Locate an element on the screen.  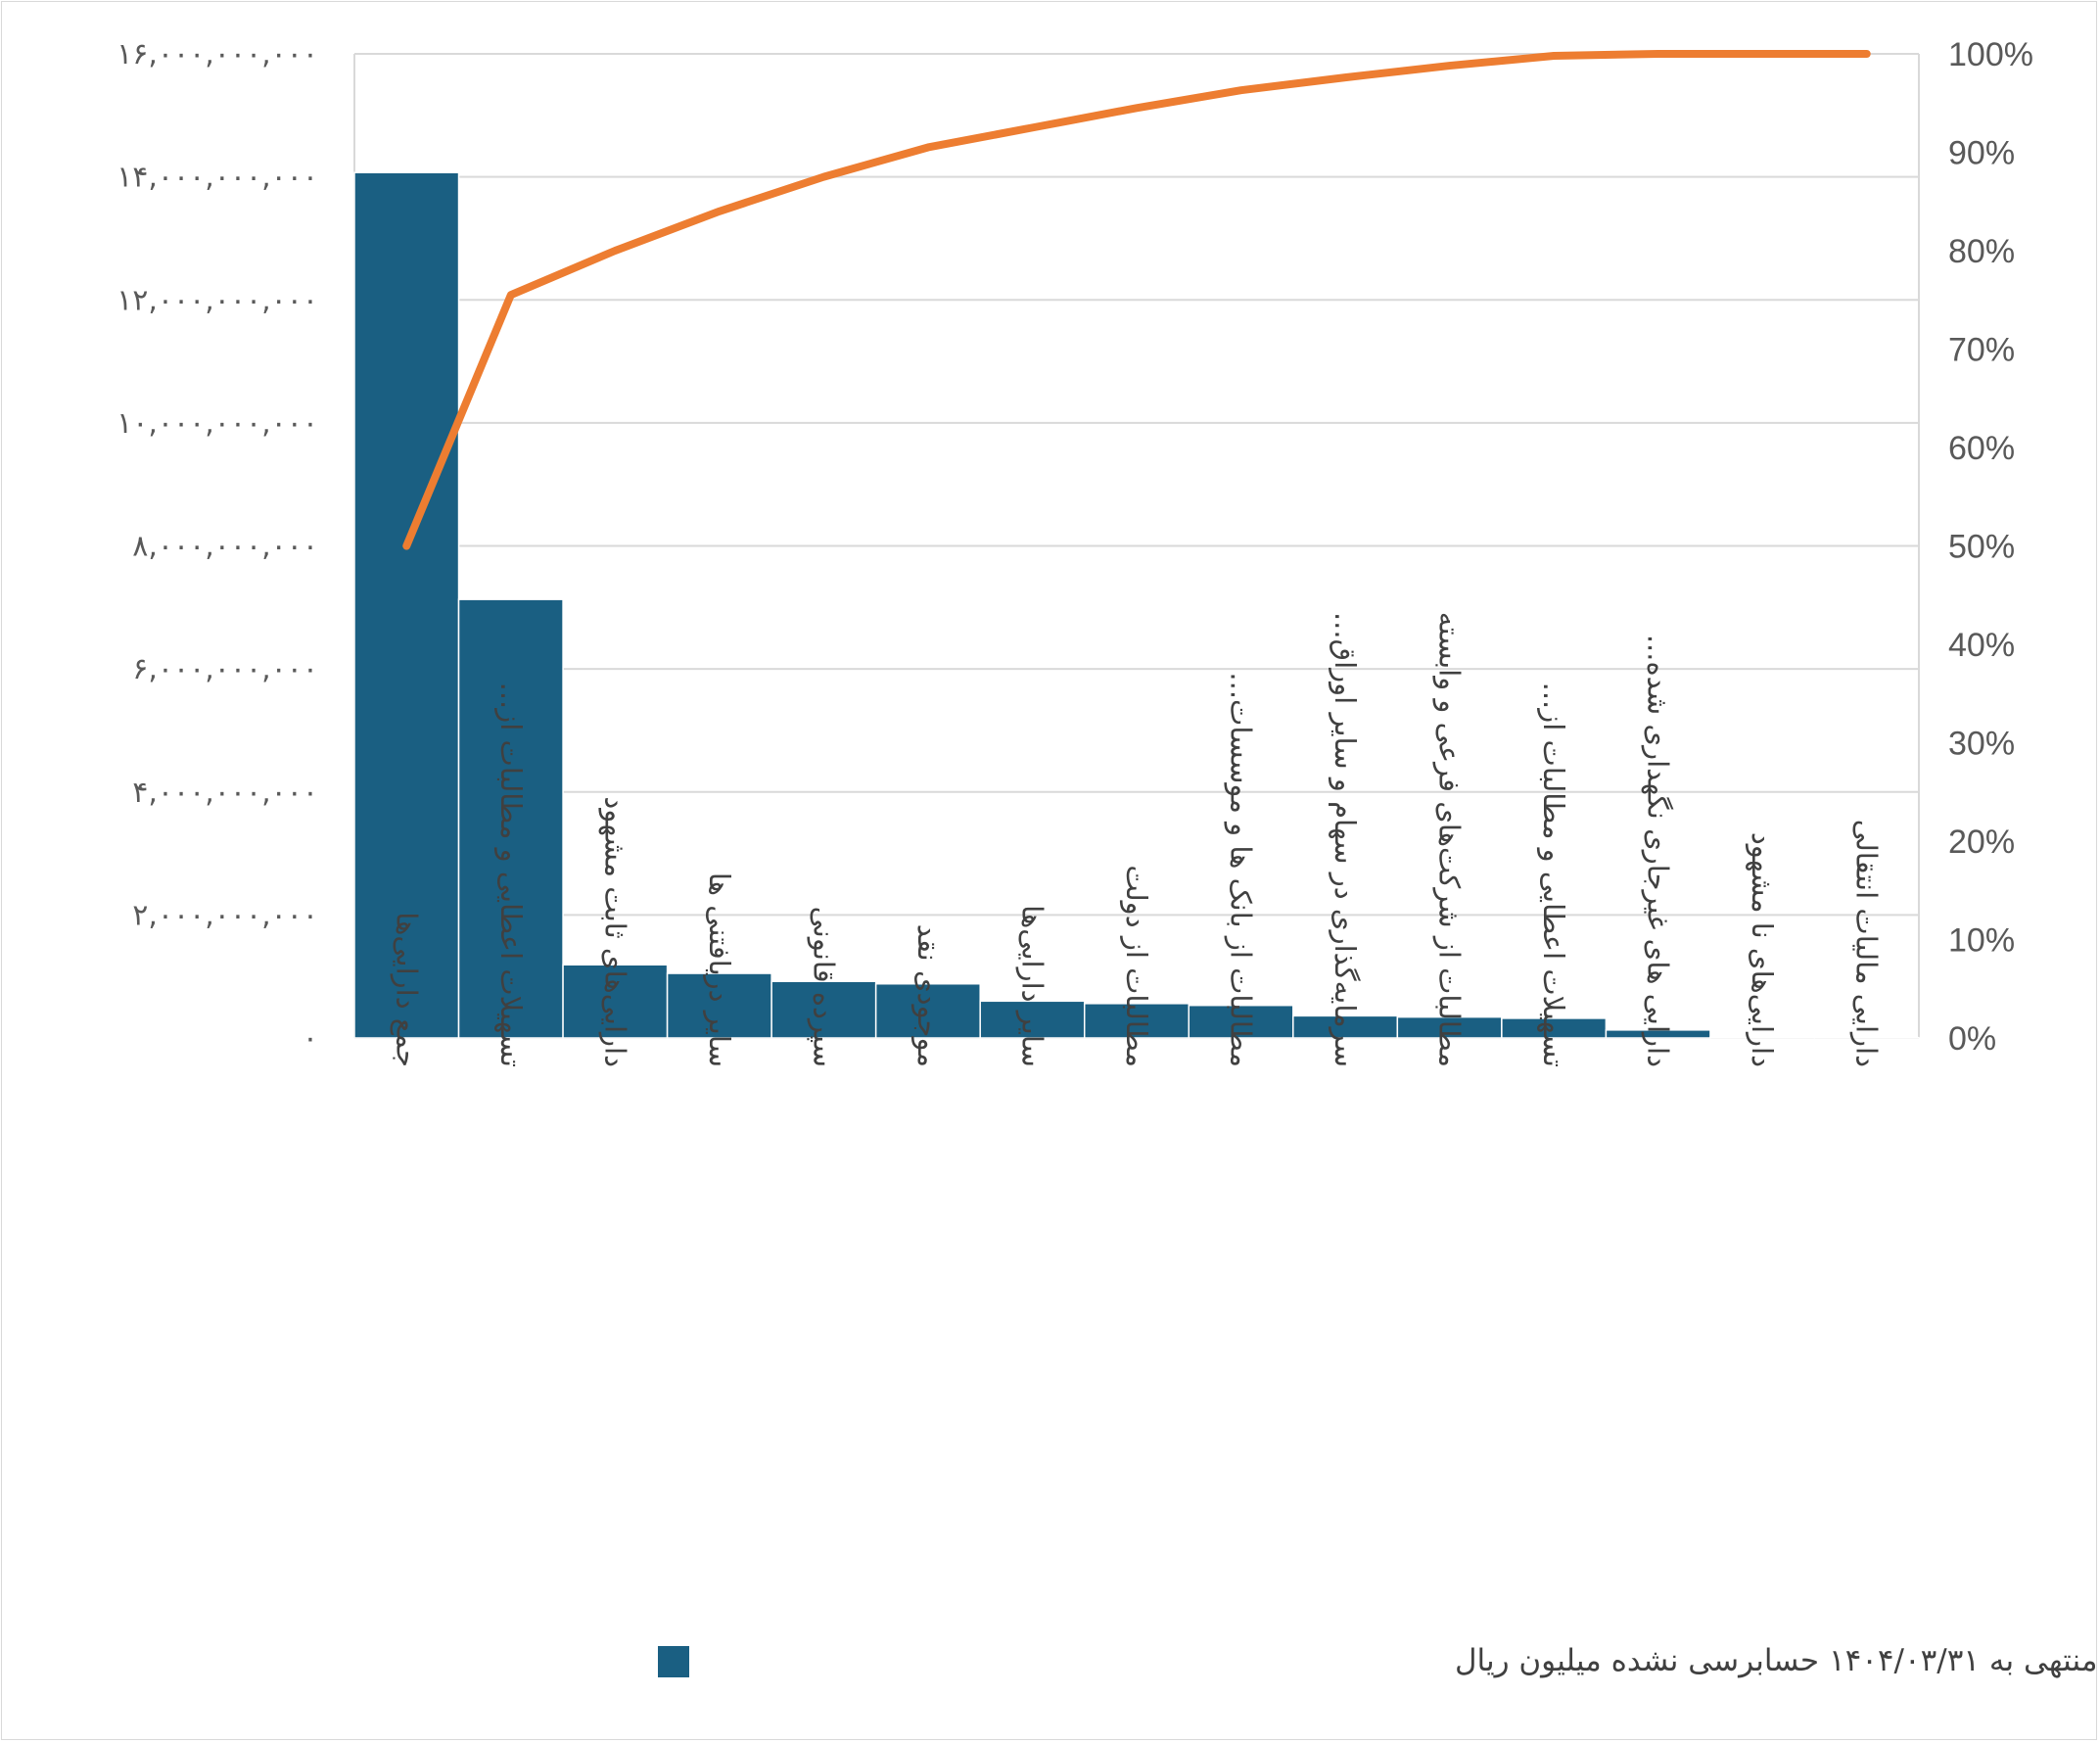
y2-tick-label: 40% is located at coordinates (1981, 645).